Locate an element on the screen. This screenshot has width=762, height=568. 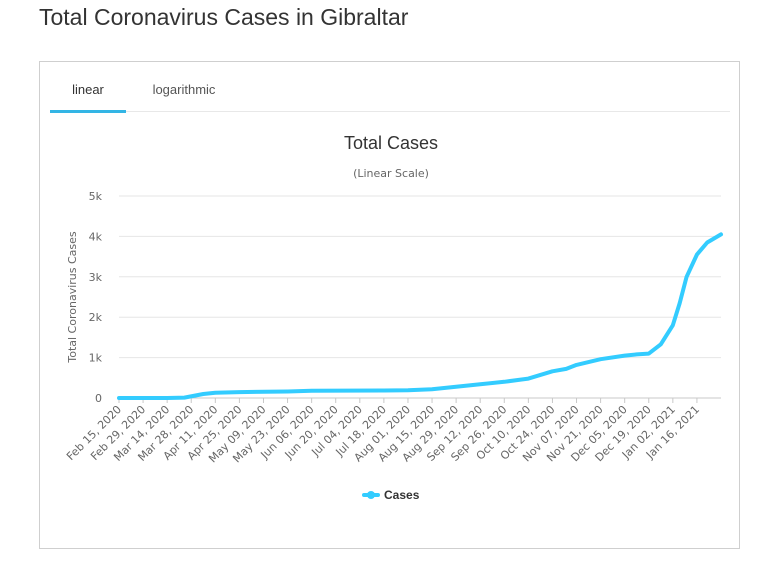
y-tick-label: 2k is located at coordinates (96, 317).